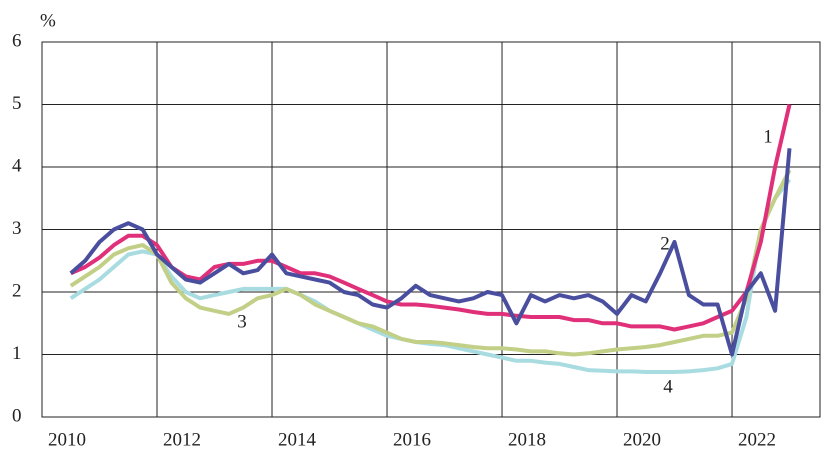 Image resolution: width=832 pixels, height=455 pixels. I want to click on x-tick-label: 2012, so click(182, 439).